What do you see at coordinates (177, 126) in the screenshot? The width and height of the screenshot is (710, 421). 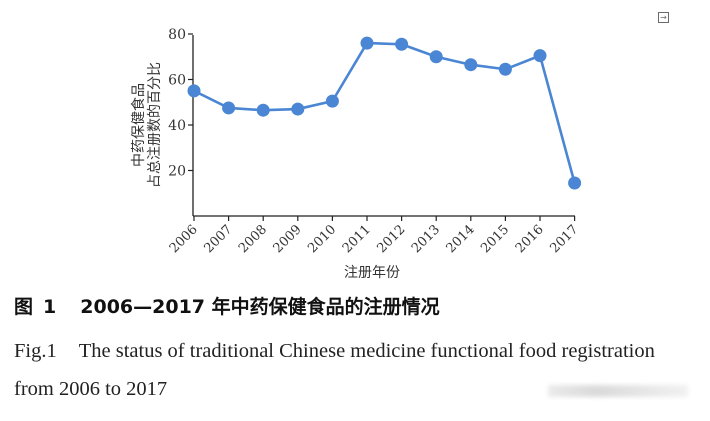 I see `y-tick-label: 40` at bounding box center [177, 126].